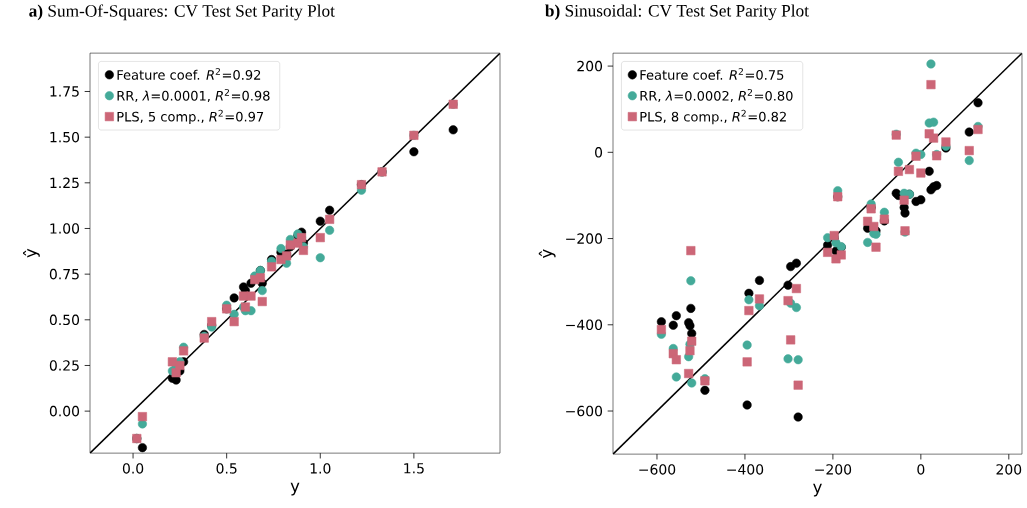 Image resolution: width=1027 pixels, height=508 pixels. Describe the element at coordinates (584, 324) in the screenshot. I see `y-tick-label: −400` at that location.